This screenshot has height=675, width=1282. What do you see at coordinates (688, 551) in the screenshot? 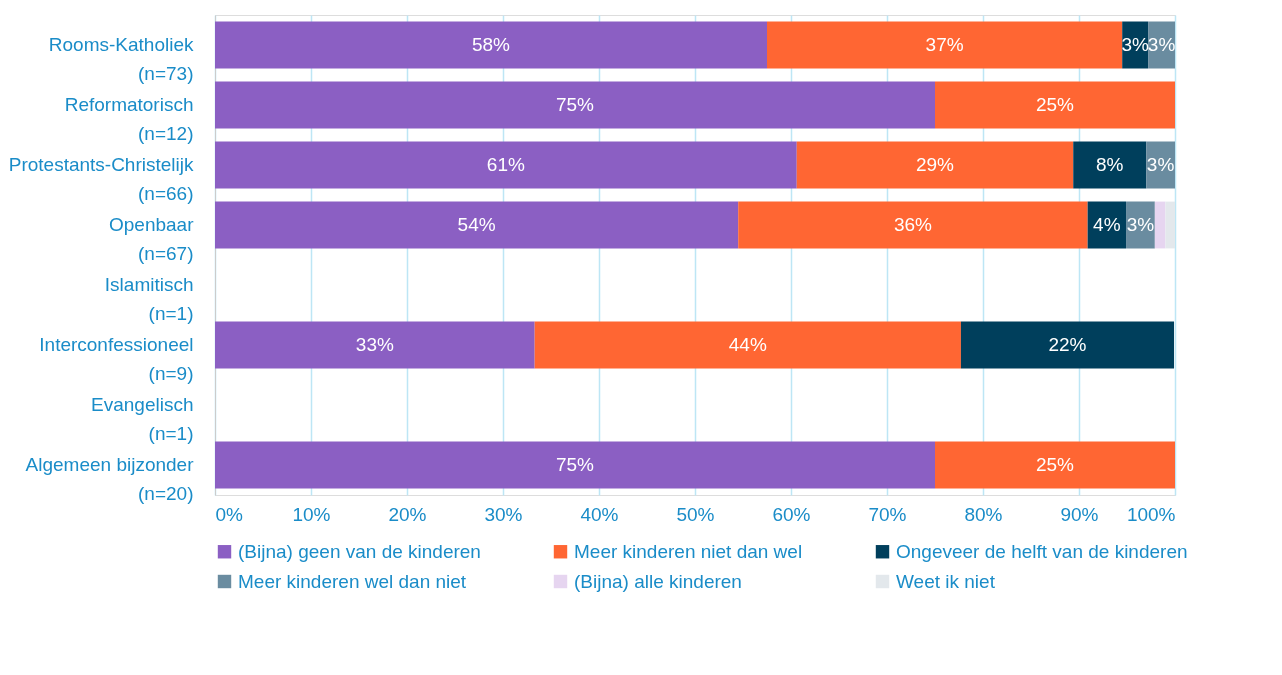
I see `legend-label: Meer kinderen niet dan wel` at bounding box center [688, 551].